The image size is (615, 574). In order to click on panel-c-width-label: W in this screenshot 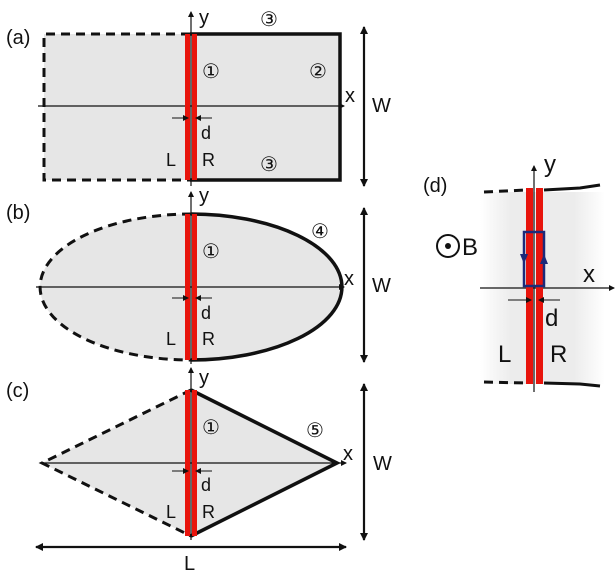, I will do `click(382, 464)`.